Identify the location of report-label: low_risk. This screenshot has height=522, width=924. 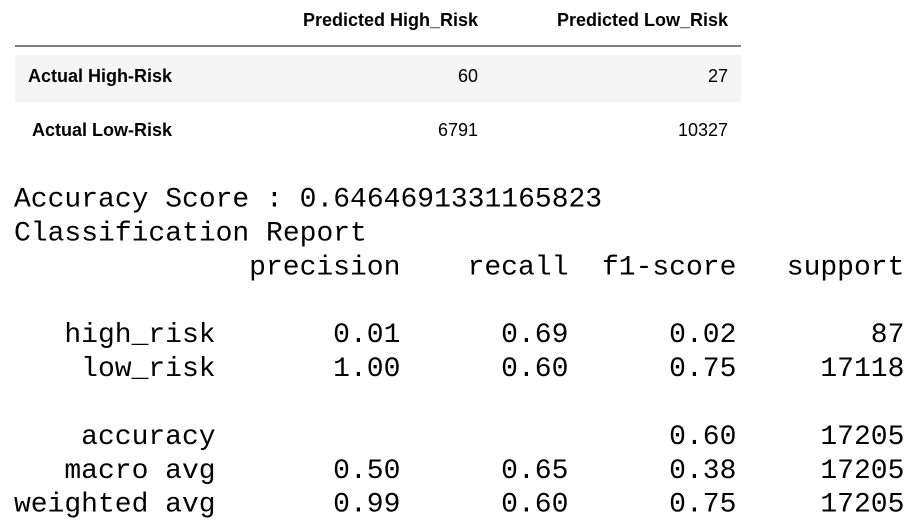
(148, 369).